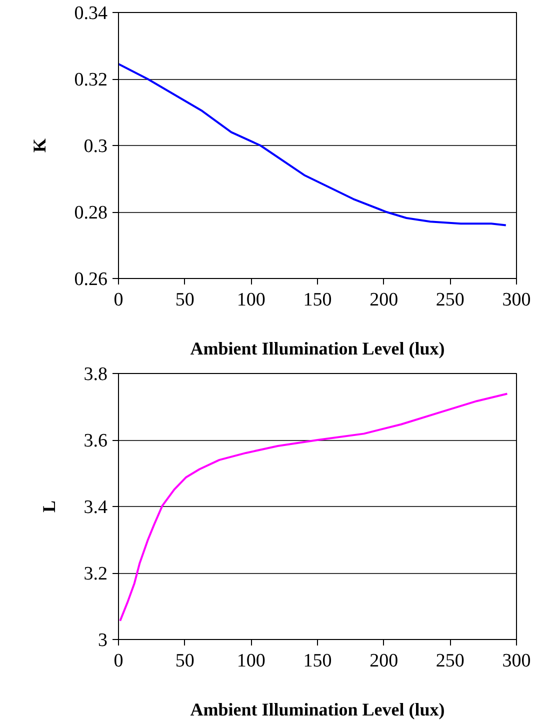 The width and height of the screenshot is (554, 722). I want to click on y-tick-label: 0.32, so click(91, 80).